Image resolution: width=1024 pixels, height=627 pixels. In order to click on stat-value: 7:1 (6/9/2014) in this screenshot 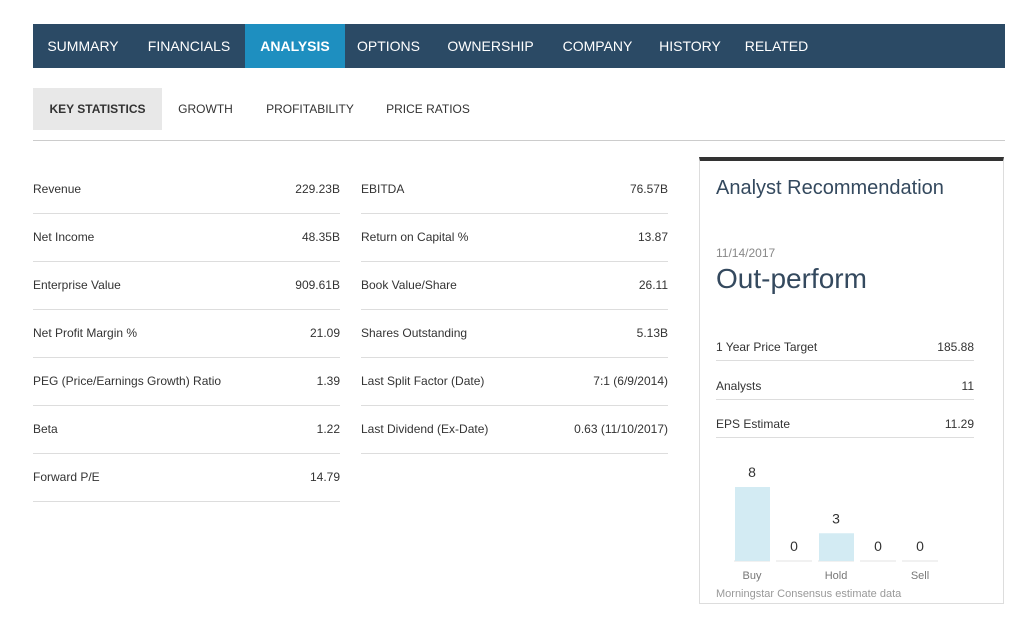, I will do `click(630, 381)`.